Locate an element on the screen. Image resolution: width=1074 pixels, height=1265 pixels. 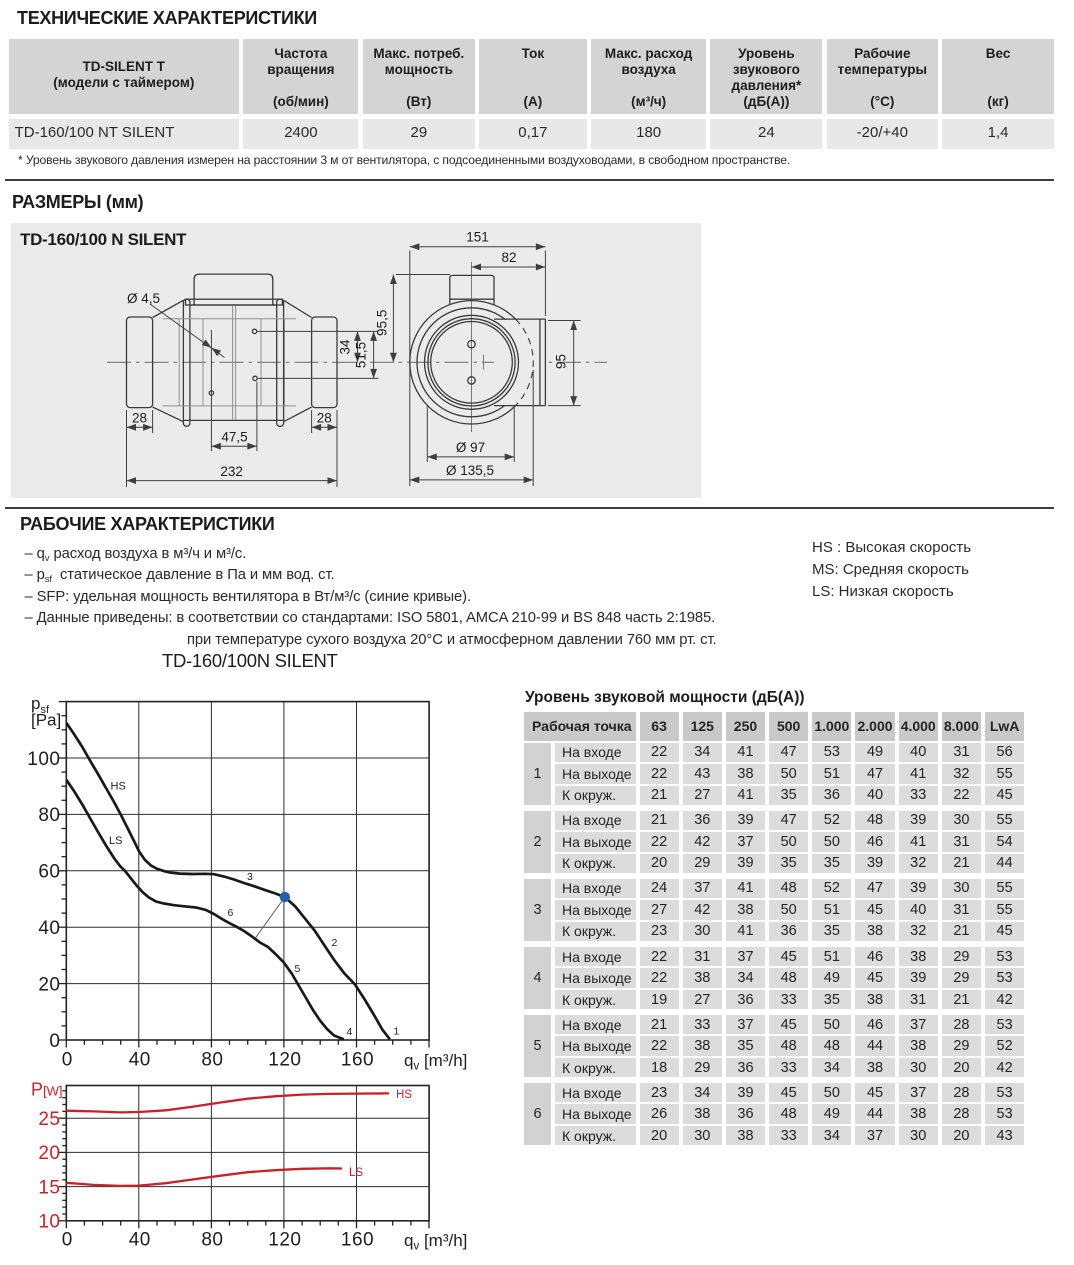
svg-text: 151 is located at coordinates (477, 237).